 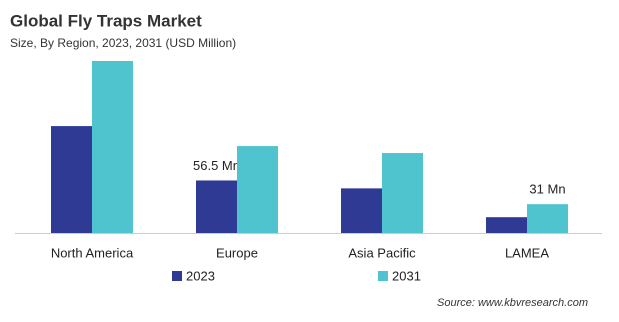 I want to click on legend-label: 2031, so click(x=406, y=275).